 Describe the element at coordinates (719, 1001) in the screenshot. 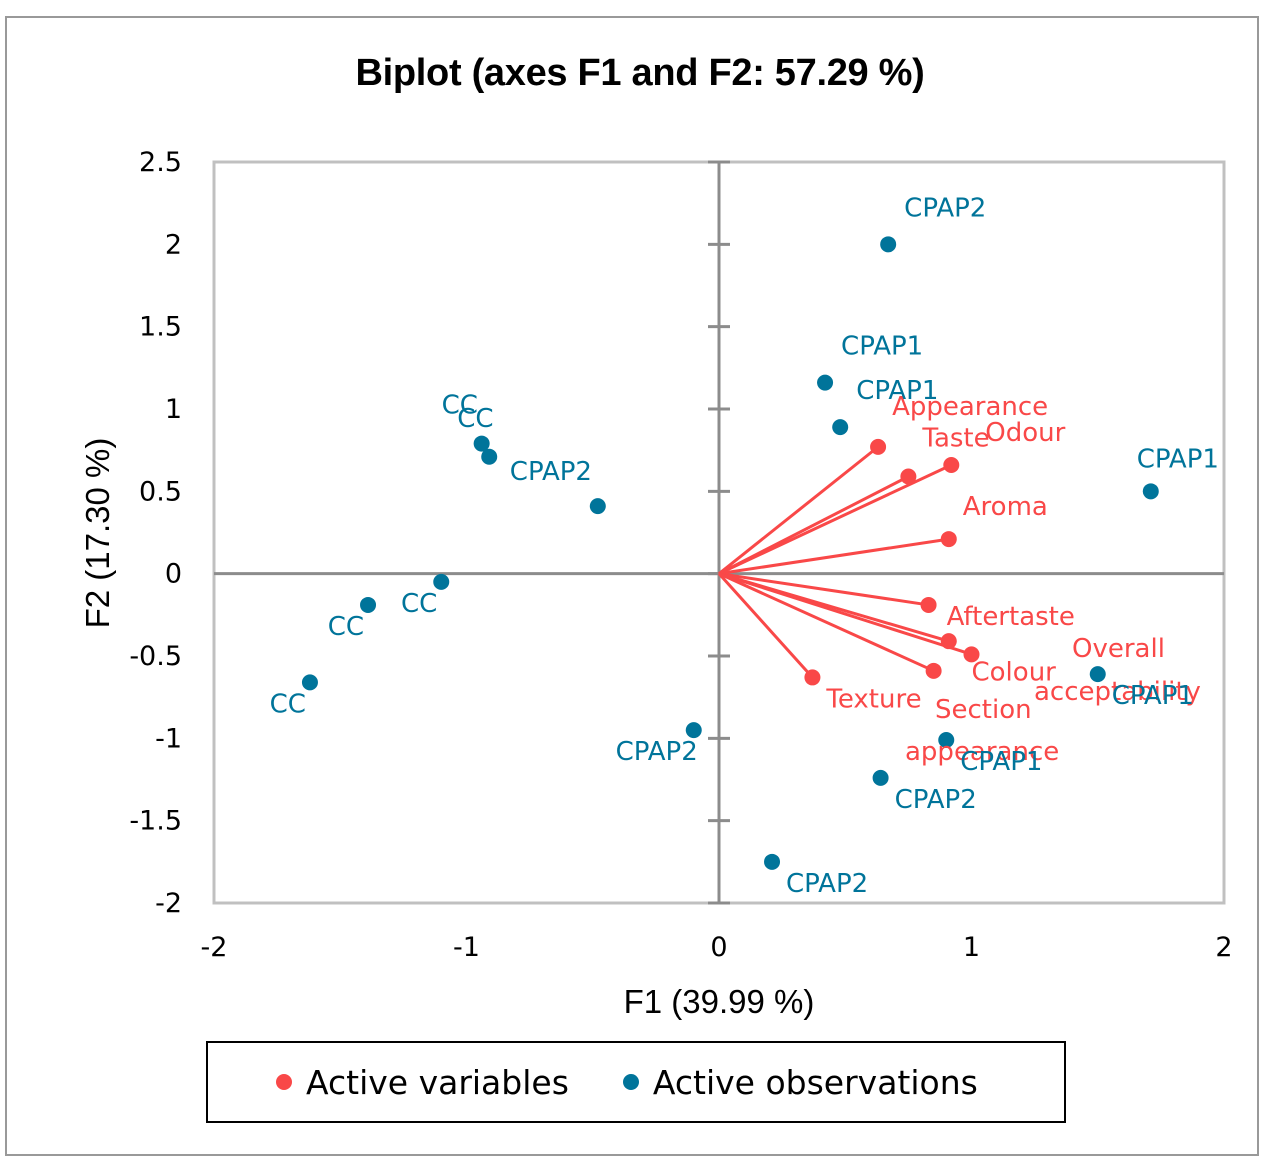

I see `x-axis-title: F1 (39.99 %)` at that location.